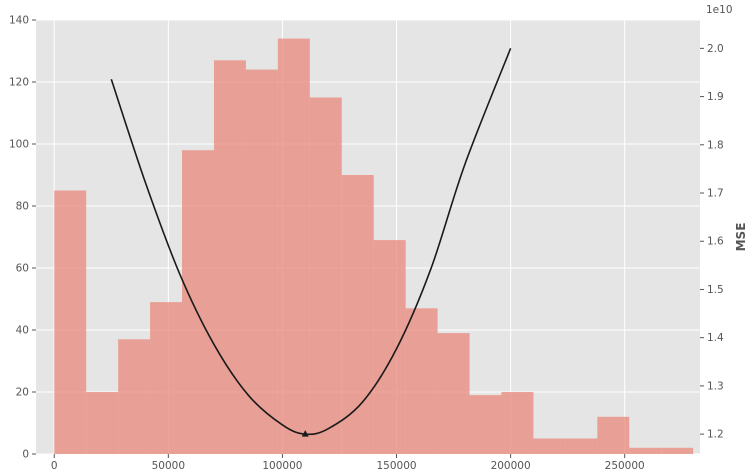 The width and height of the screenshot is (749, 472). What do you see at coordinates (715, 290) in the screenshot?
I see `y2-tick-label: 1.5` at bounding box center [715, 290].